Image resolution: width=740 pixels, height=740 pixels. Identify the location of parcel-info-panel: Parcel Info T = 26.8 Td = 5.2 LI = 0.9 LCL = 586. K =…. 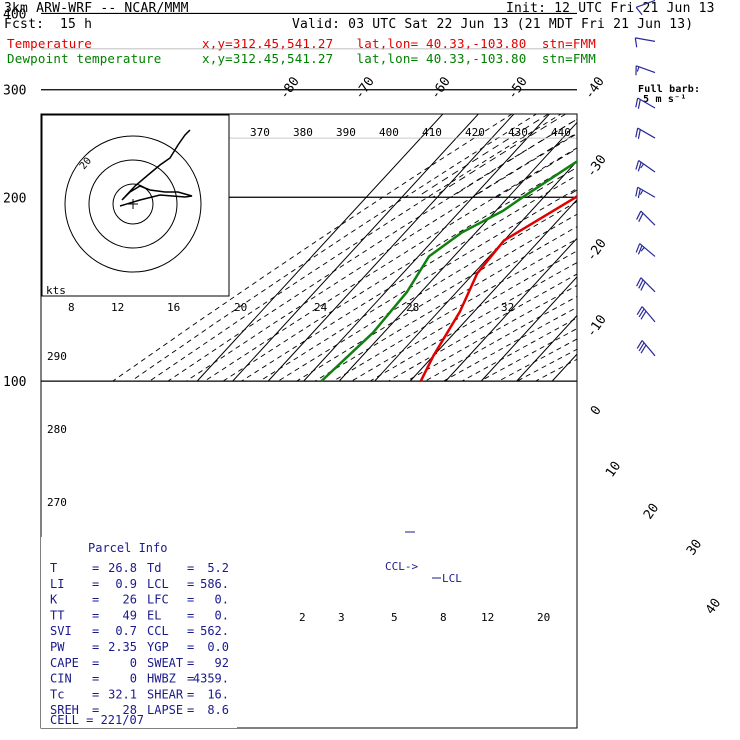
(139, 632).